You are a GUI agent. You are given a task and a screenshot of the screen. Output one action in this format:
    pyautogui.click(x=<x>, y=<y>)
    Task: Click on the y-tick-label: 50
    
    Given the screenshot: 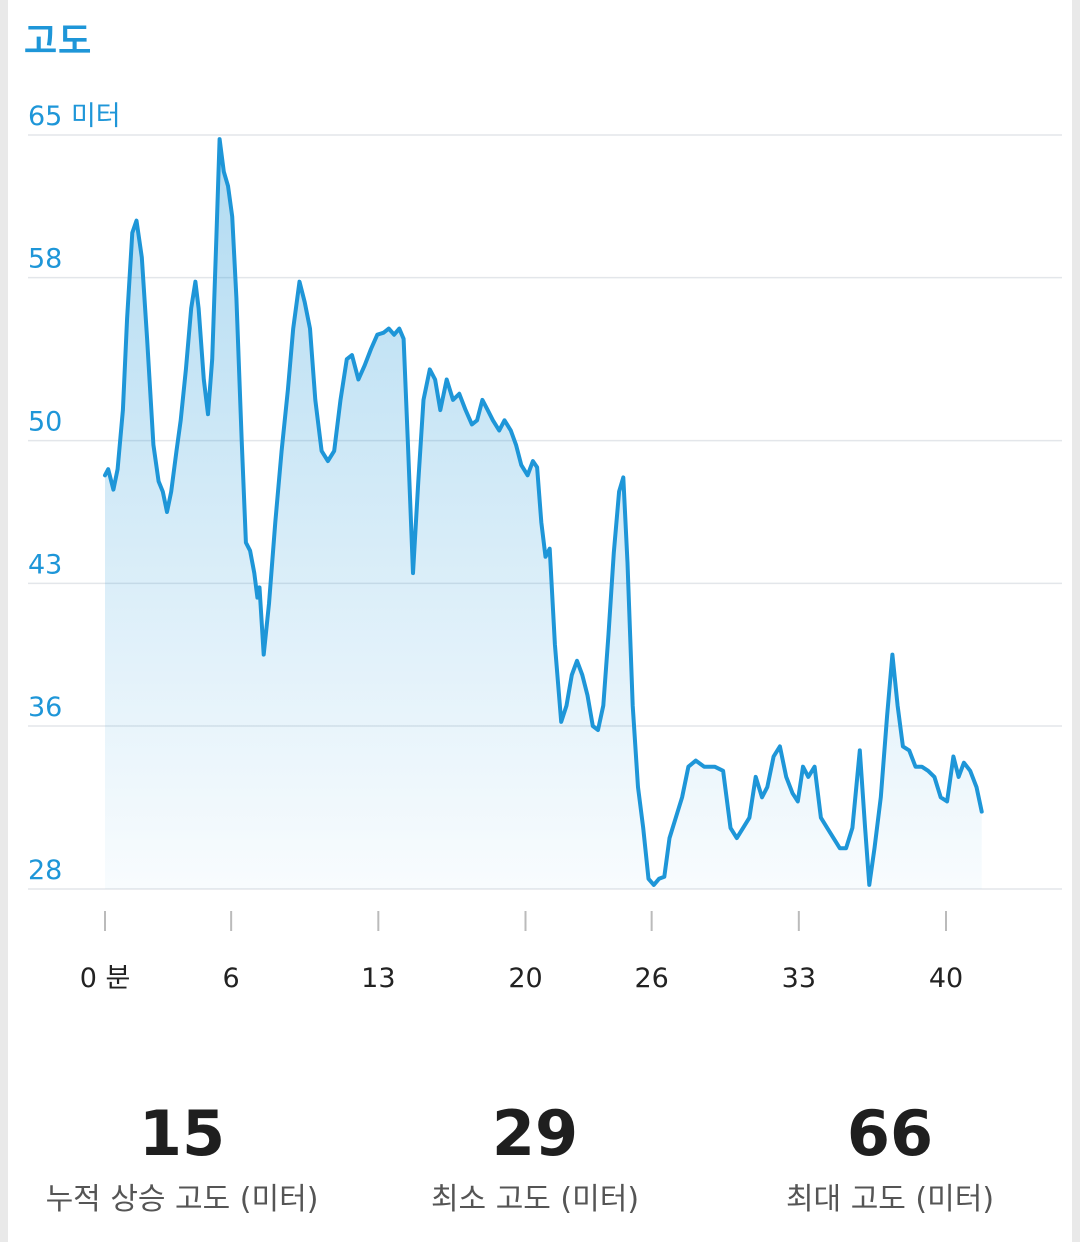 What is the action you would take?
    pyautogui.click(x=45, y=422)
    